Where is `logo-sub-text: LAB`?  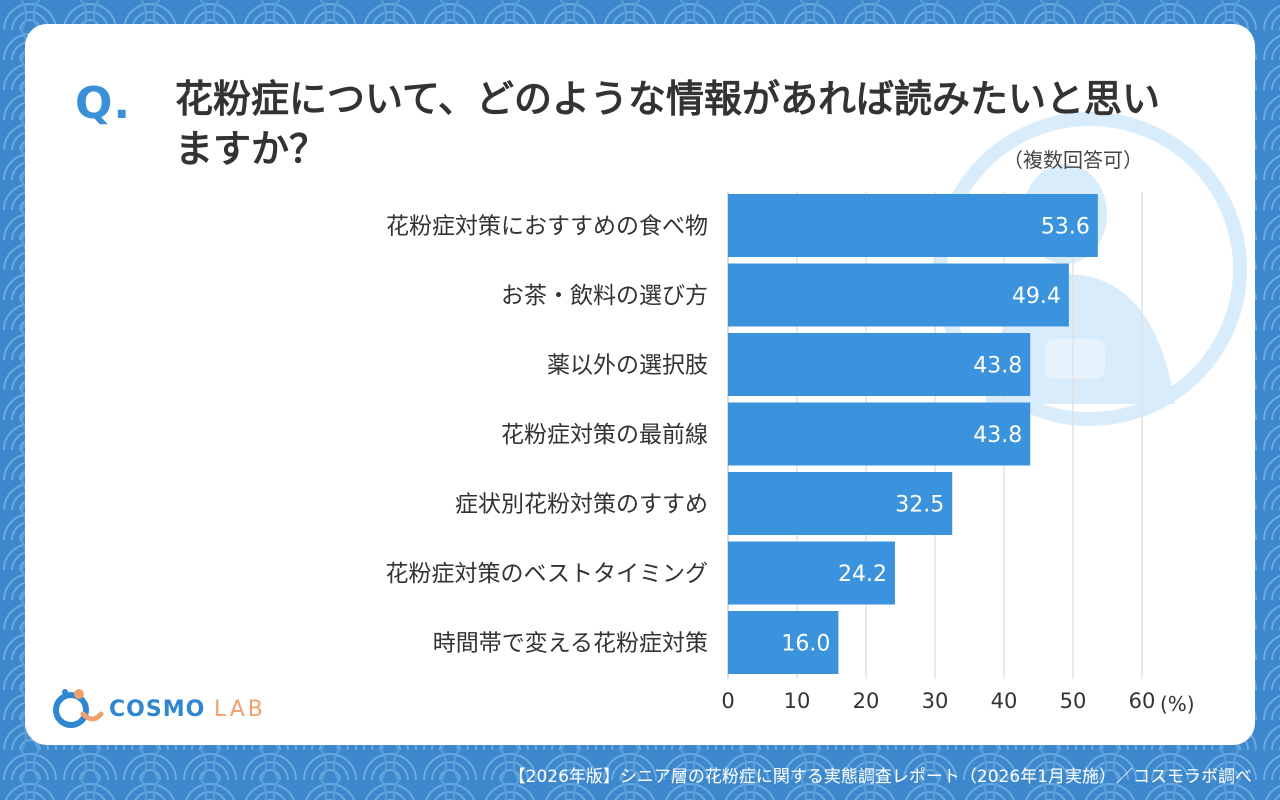
logo-sub-text: LAB is located at coordinates (239, 709).